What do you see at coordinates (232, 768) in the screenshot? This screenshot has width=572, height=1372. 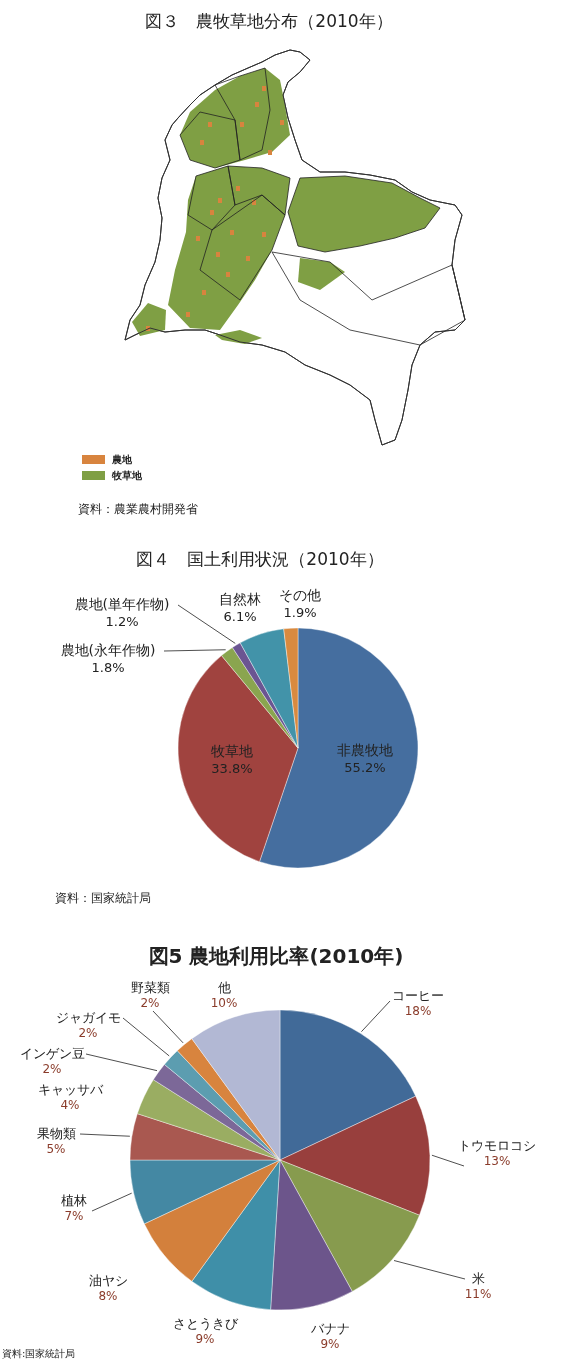 I see `data-label: 33.8%` at bounding box center [232, 768].